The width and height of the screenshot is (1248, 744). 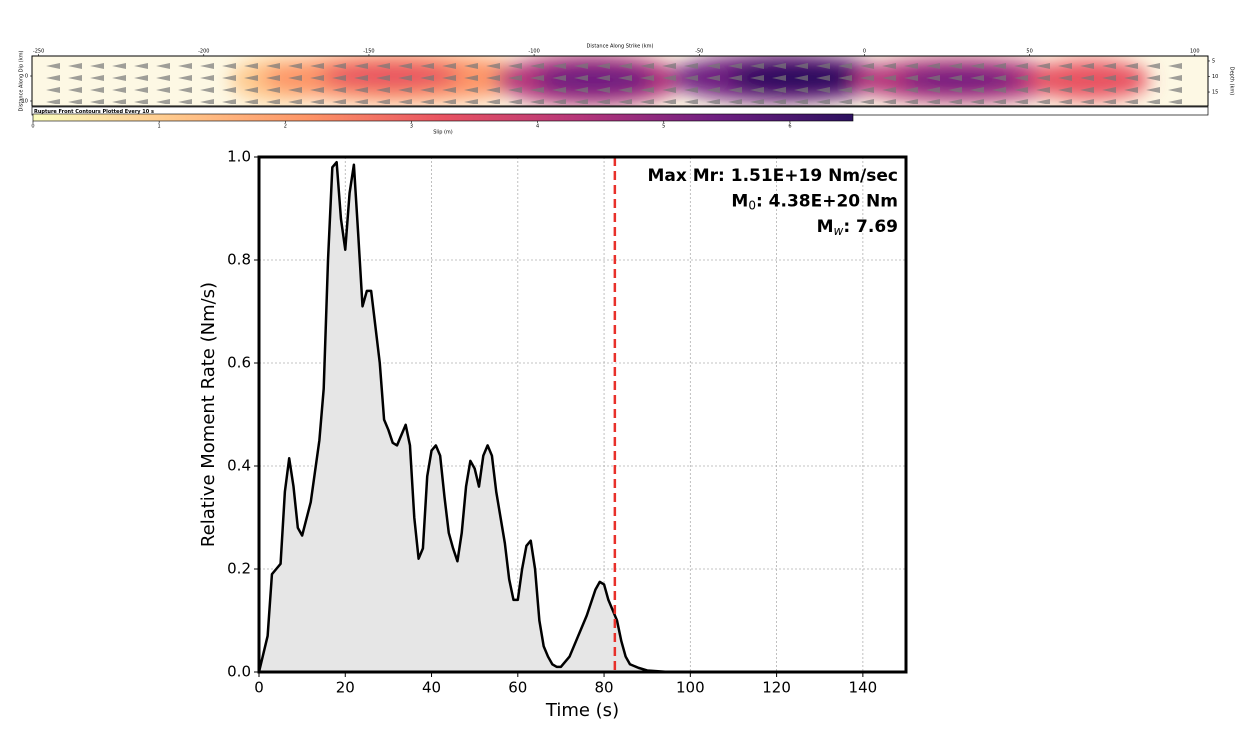 What do you see at coordinates (537, 127) in the screenshot?
I see `colorbar-tick-label: 4` at bounding box center [537, 127].